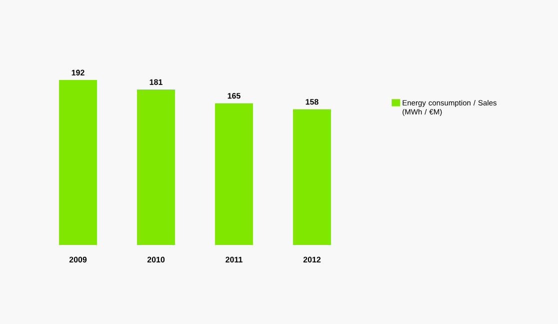  Describe the element at coordinates (156, 259) in the screenshot. I see `x-tick-label: 2010` at that location.